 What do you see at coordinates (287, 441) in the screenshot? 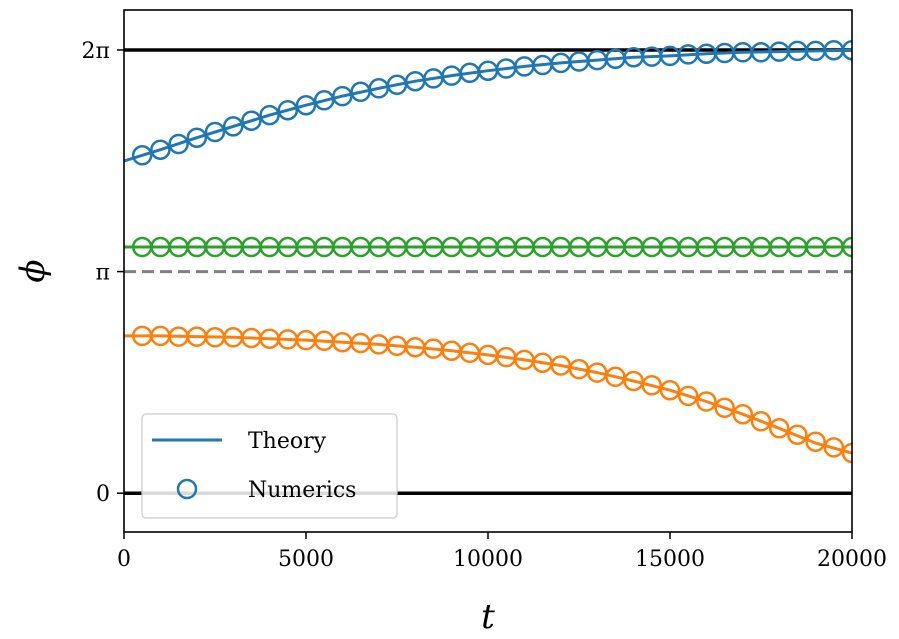
I see `legend-theory-label: Theory` at bounding box center [287, 441].